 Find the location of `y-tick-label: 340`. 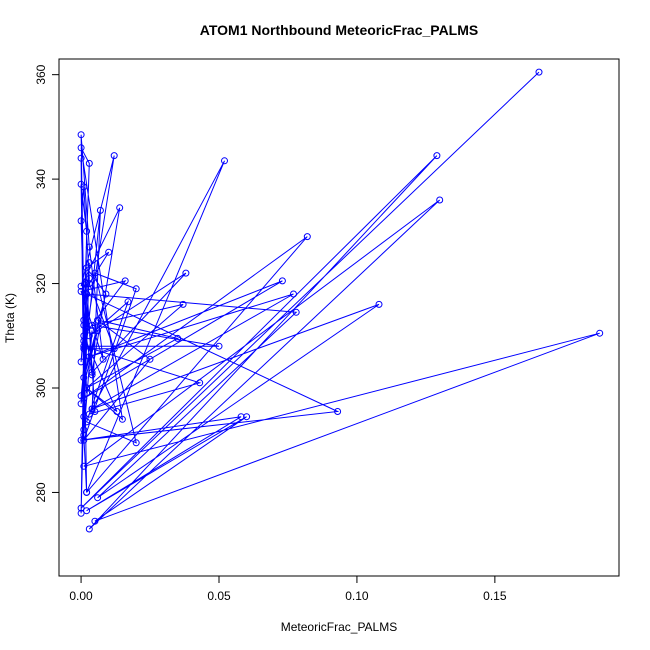

y-tick-label: 340 is located at coordinates (41, 179).